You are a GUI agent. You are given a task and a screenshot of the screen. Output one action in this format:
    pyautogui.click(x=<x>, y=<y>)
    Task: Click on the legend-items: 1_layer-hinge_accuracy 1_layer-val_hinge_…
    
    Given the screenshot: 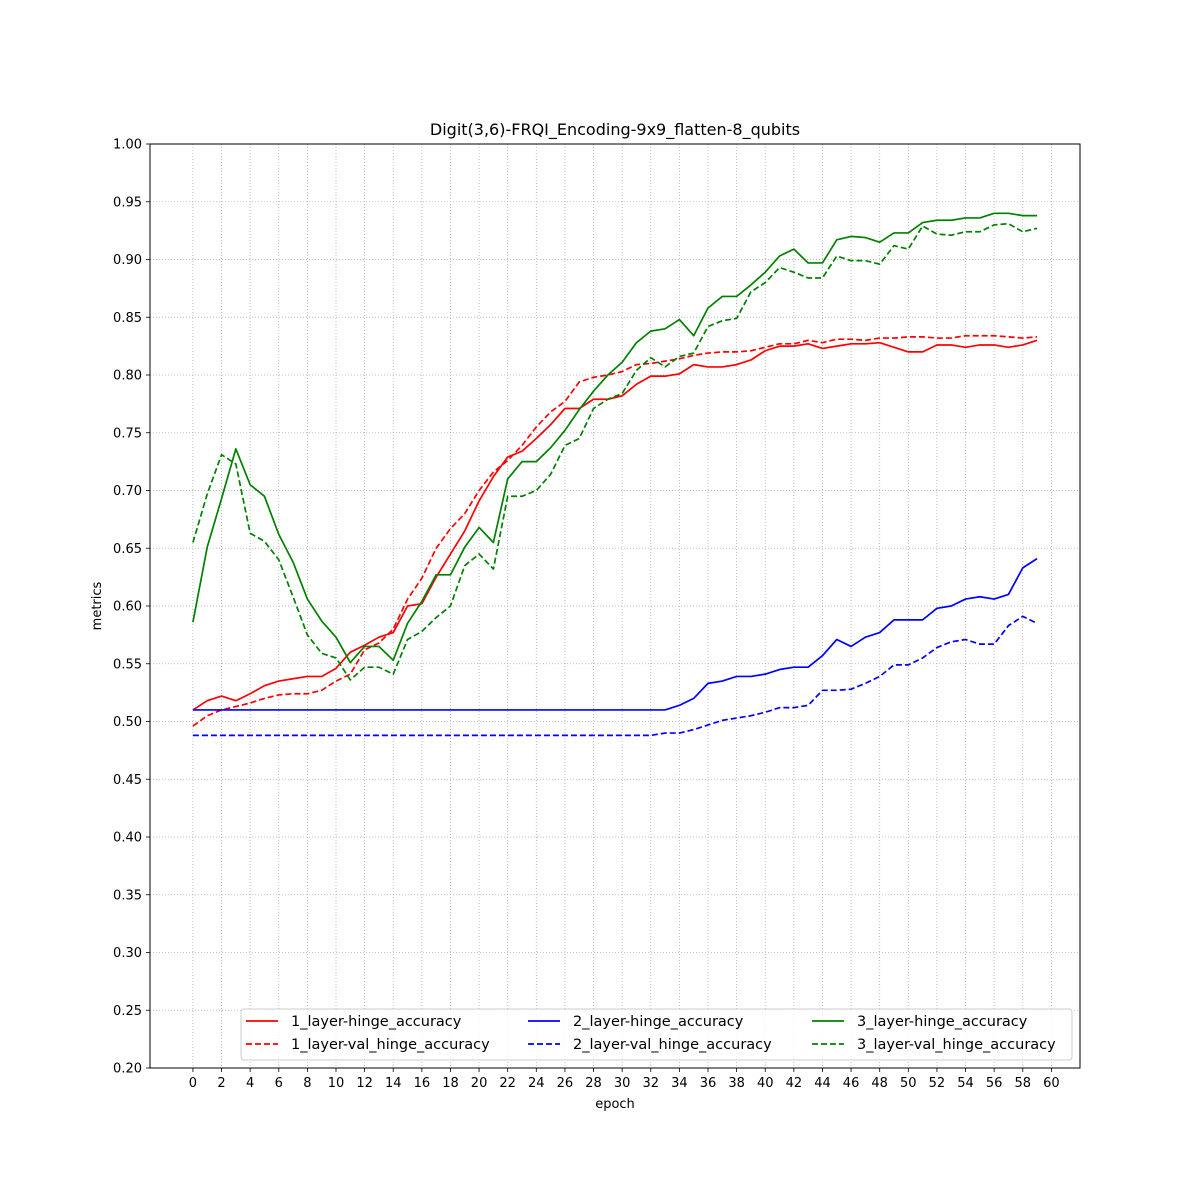 What is the action you would take?
    pyautogui.click(x=651, y=1033)
    